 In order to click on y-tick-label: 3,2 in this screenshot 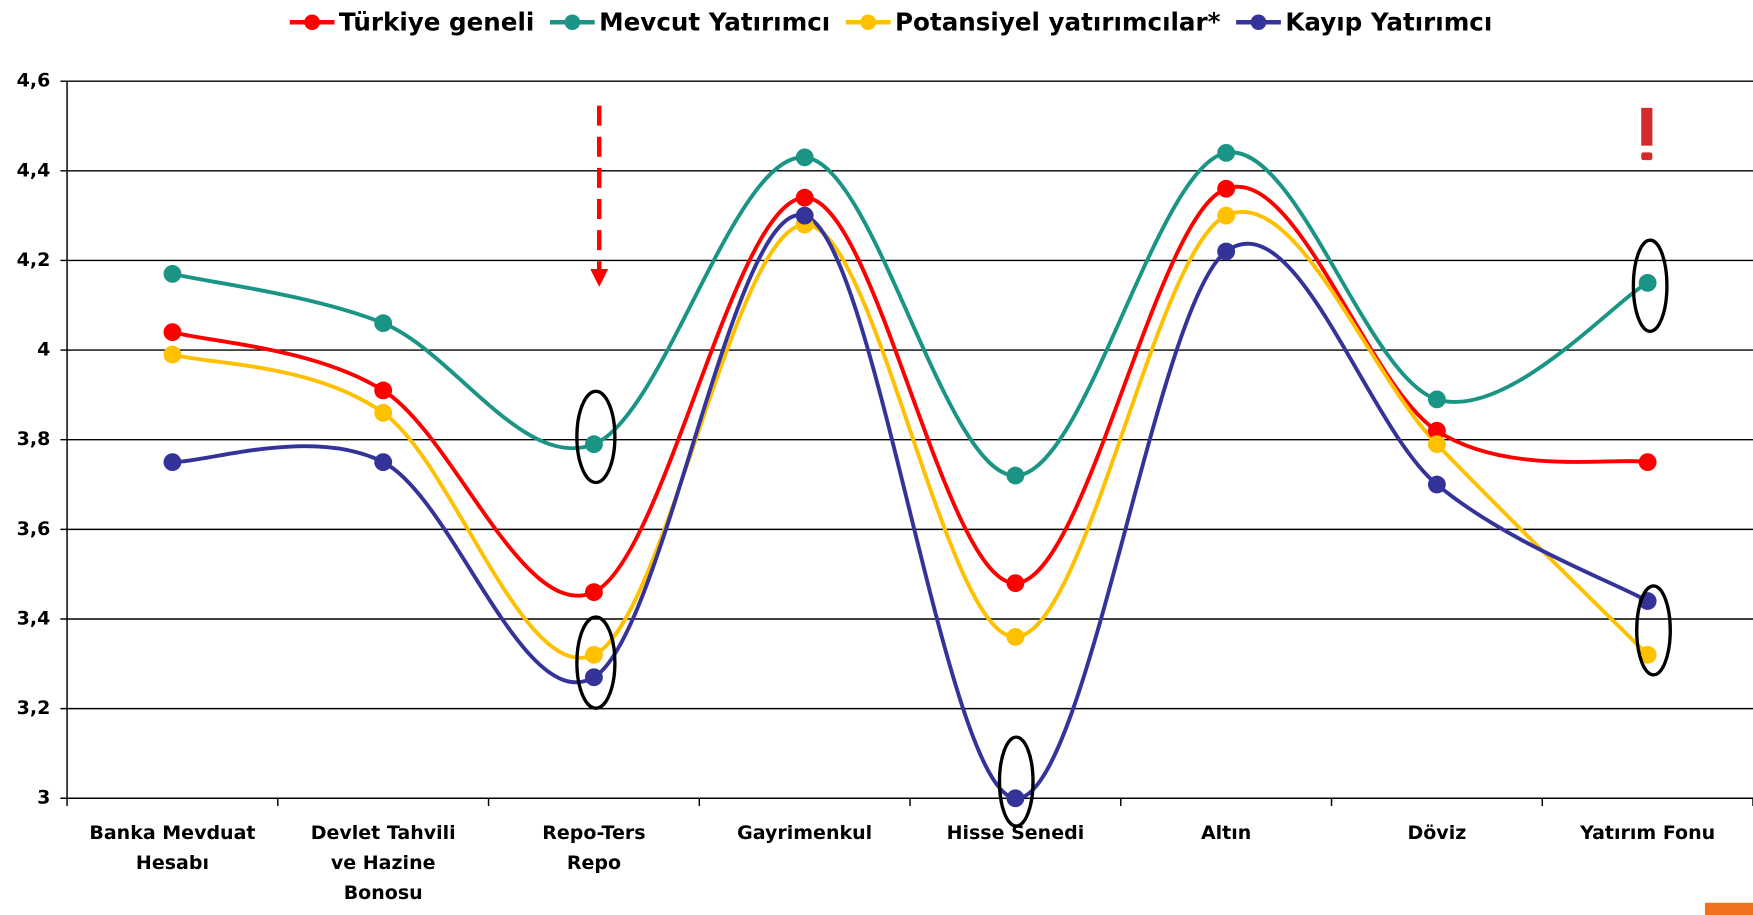, I will do `click(34, 708)`.